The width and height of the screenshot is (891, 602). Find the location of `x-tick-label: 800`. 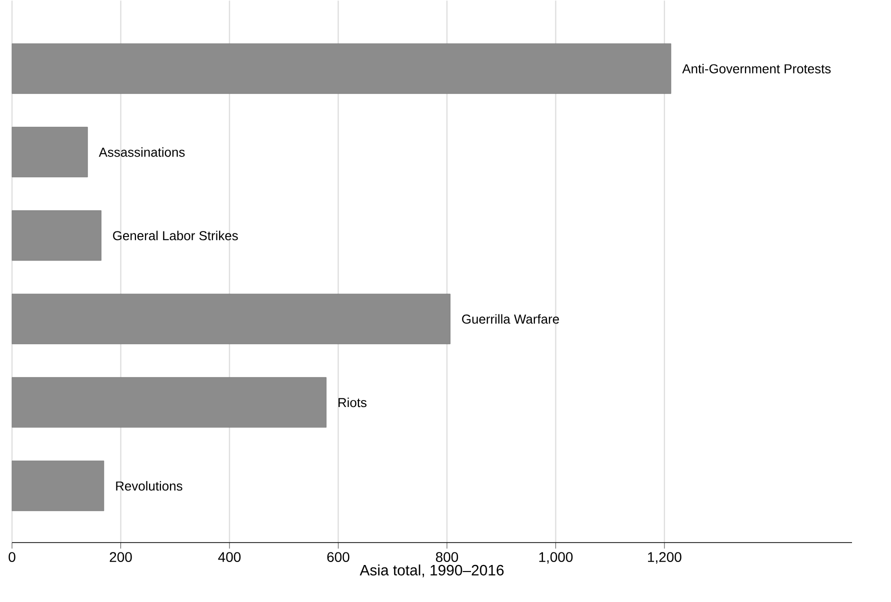

x-tick-label: 800 is located at coordinates (447, 557).